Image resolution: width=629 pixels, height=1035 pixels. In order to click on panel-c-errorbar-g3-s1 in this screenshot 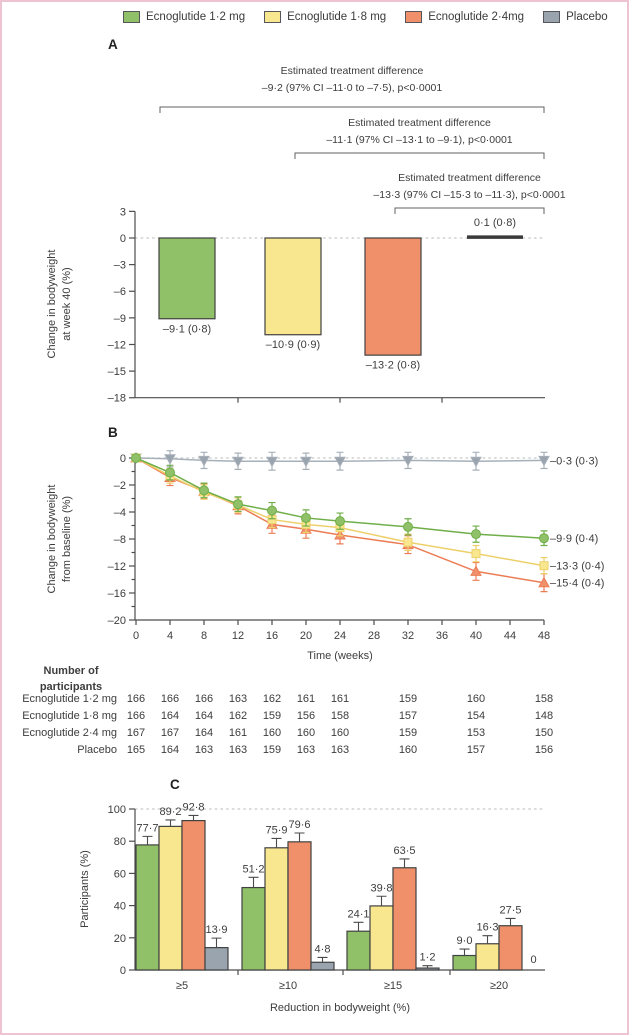, I will do `click(487, 939)`.